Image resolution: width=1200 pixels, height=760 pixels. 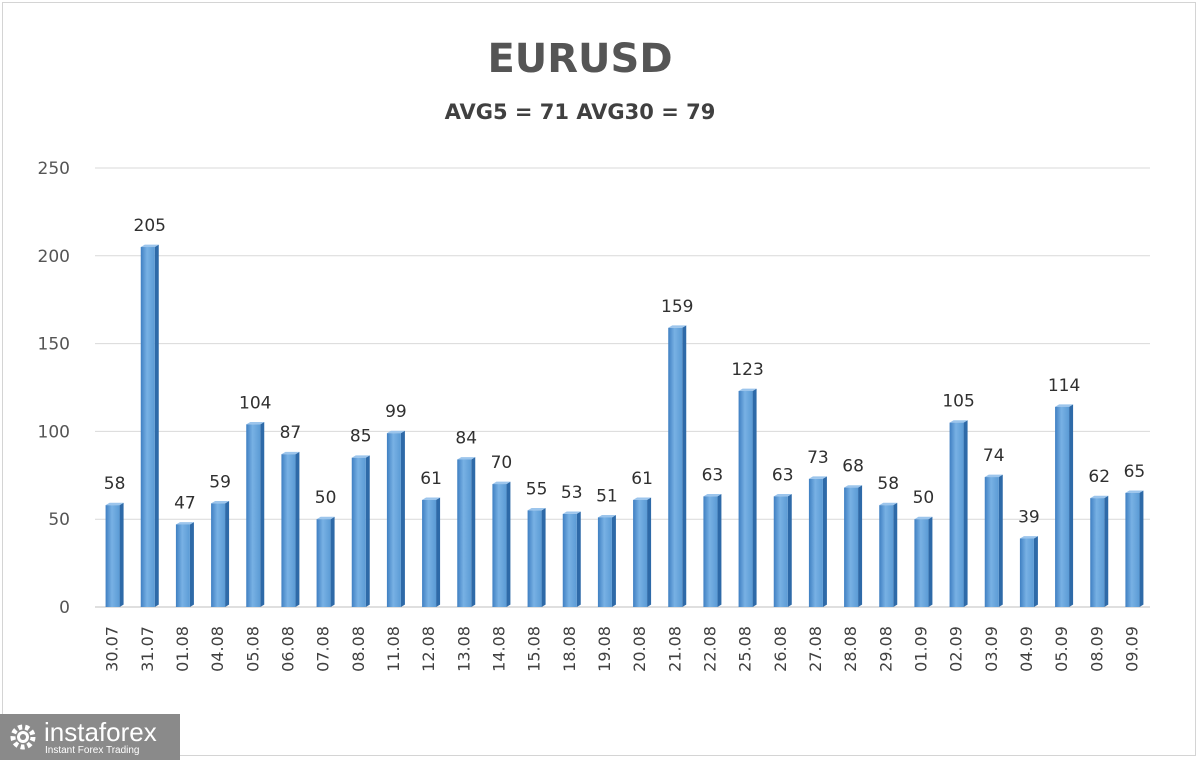 What do you see at coordinates (1099, 477) in the screenshot?
I see `data-label: 62` at bounding box center [1099, 477].